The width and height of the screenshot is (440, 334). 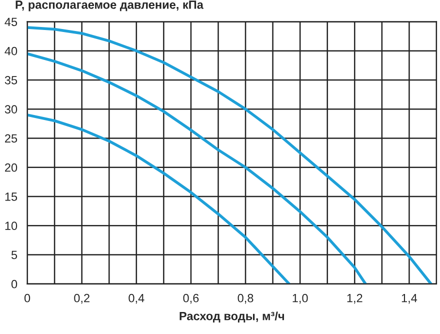 What do you see at coordinates (11, 167) in the screenshot?
I see `y-tick-label: 20` at bounding box center [11, 167].